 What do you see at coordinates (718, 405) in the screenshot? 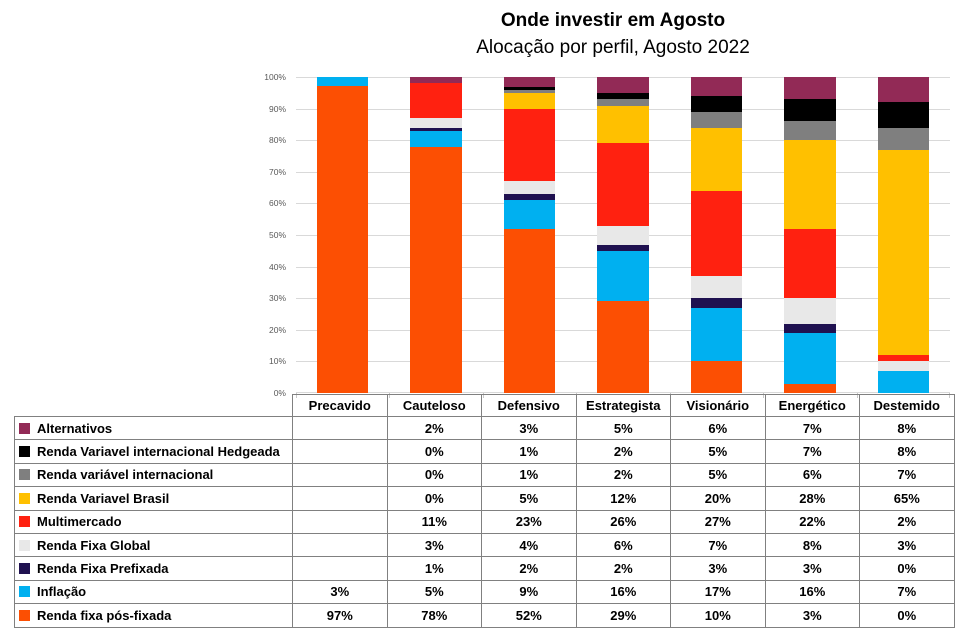
I see `column-header-visionário: Visionário` at bounding box center [718, 405].